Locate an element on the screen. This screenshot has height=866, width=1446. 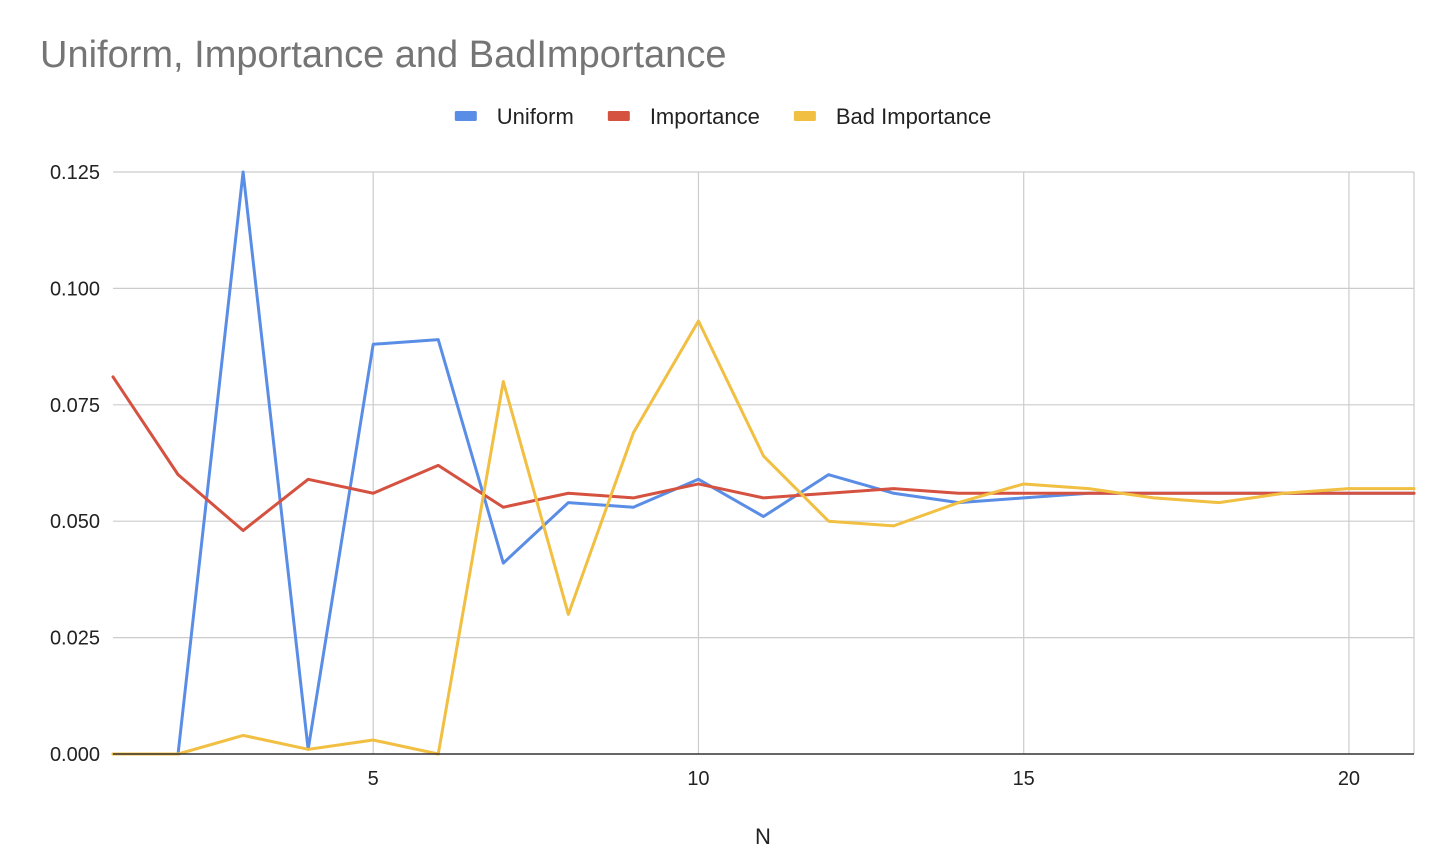
x-axis-ticks: 5 10 15 20 is located at coordinates (864, 779).